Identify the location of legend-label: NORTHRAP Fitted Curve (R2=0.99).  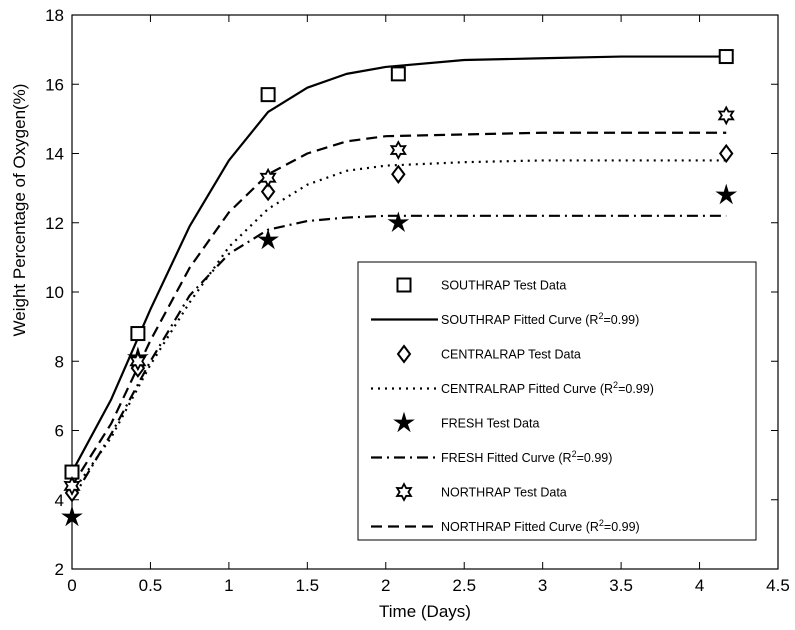
(540, 526).